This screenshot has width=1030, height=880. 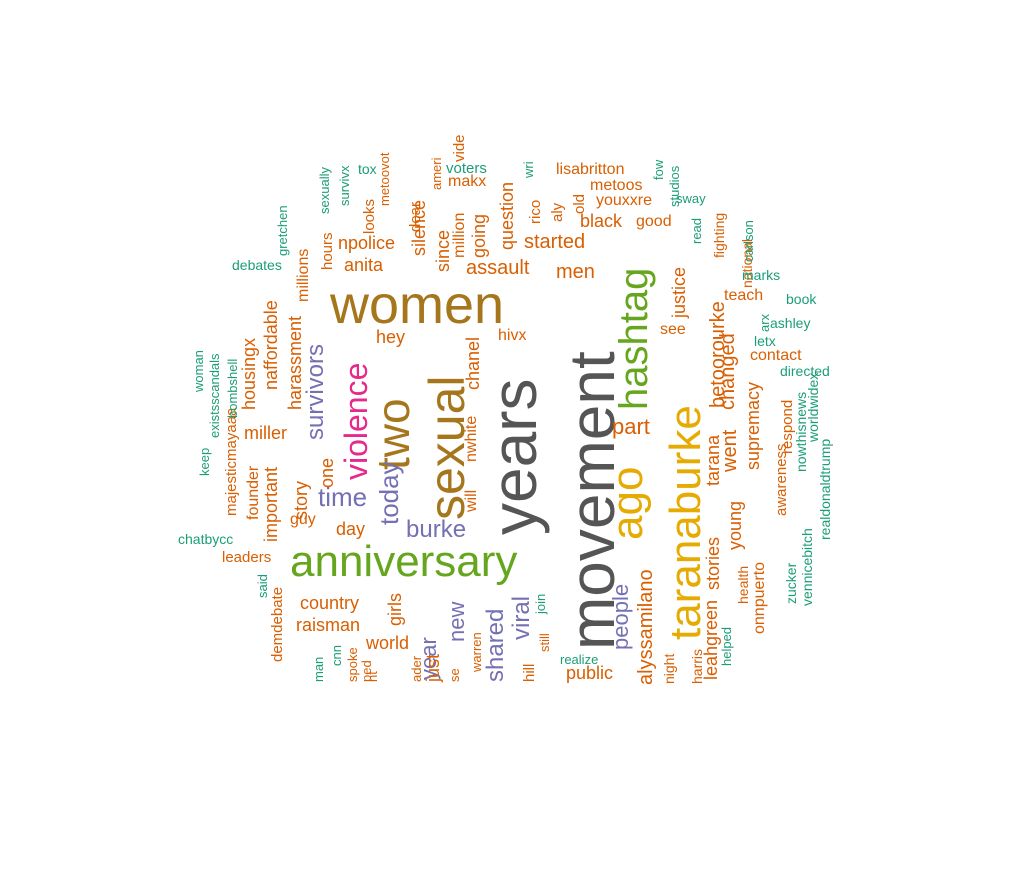 What do you see at coordinates (713, 563) in the screenshot?
I see `word: stories` at bounding box center [713, 563].